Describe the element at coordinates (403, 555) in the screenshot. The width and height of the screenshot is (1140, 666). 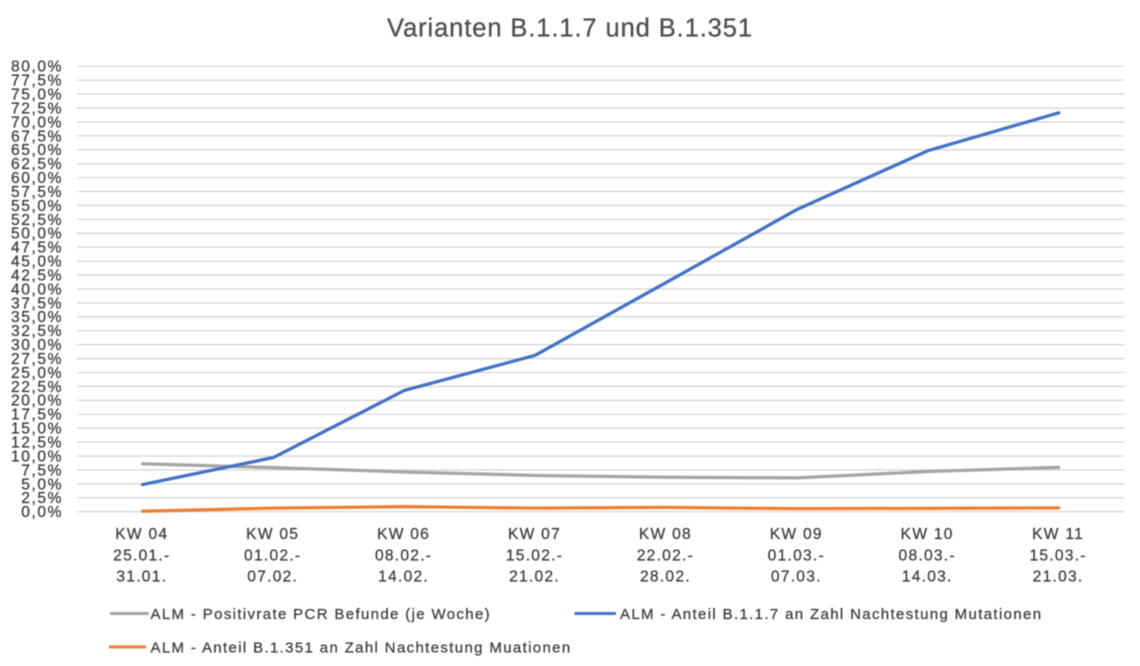
I see `svg-text: 08.02.-` at that location.